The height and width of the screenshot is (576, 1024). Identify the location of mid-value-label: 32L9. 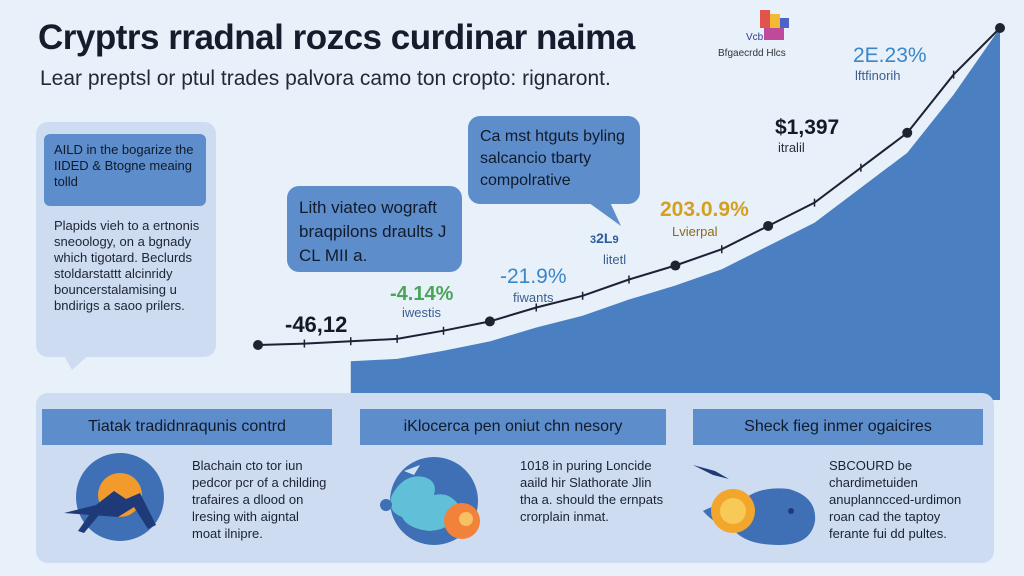
(604, 238).